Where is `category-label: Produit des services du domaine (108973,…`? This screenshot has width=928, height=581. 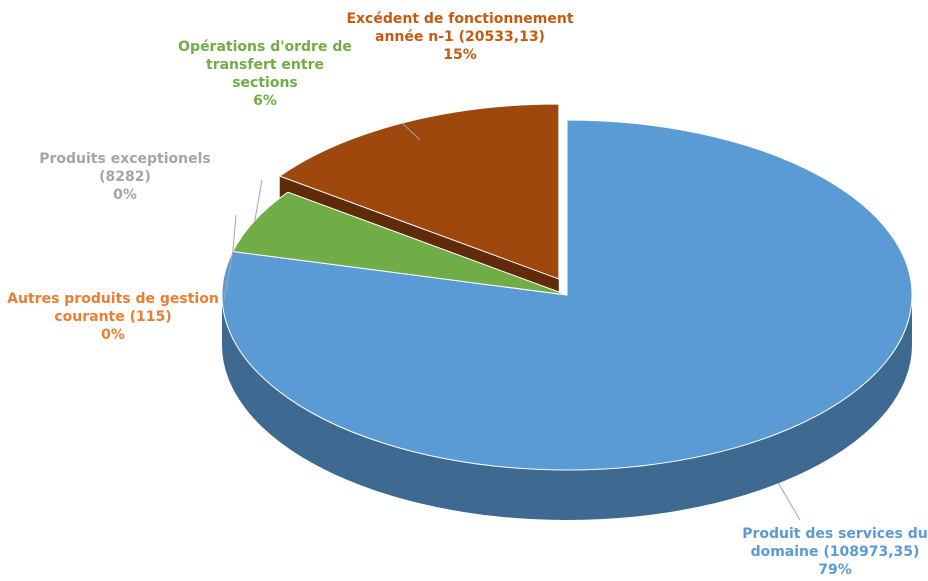
category-label: Produit des services du domaine (108973,… is located at coordinates (835, 543).